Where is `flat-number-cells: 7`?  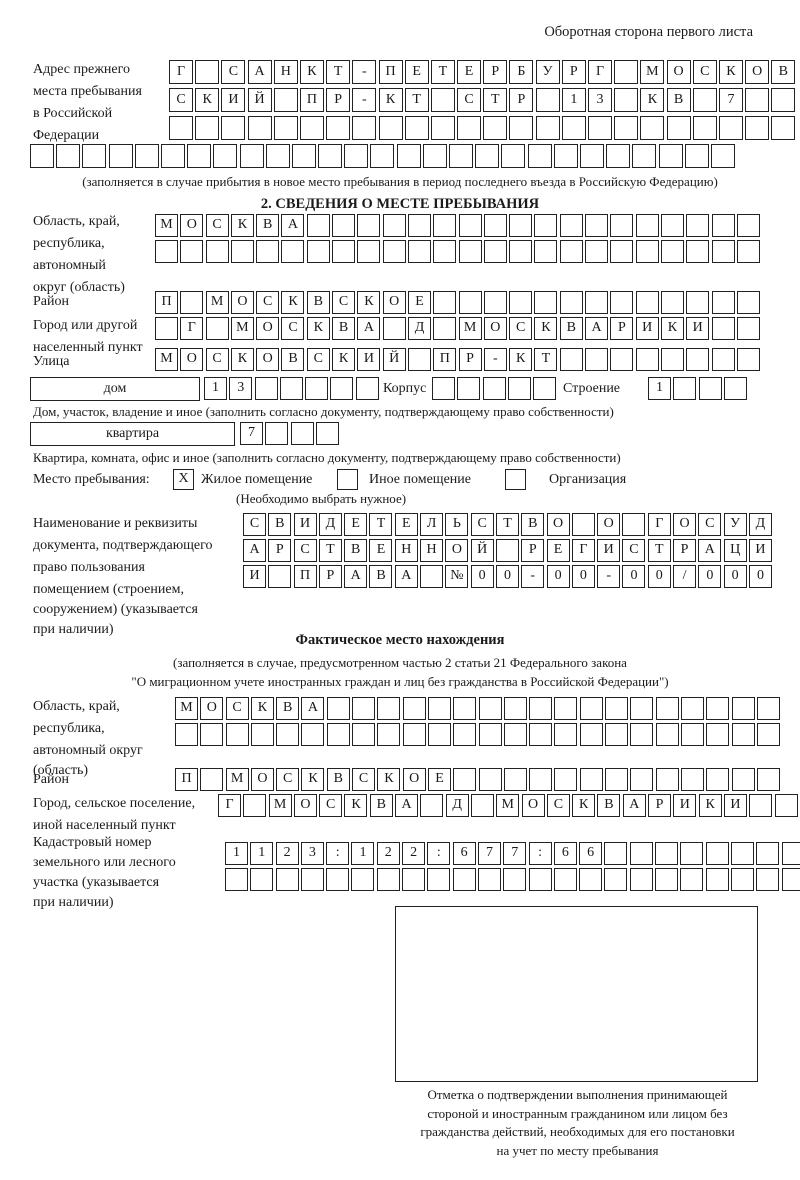
flat-number-cells: 7 is located at coordinates (290, 433).